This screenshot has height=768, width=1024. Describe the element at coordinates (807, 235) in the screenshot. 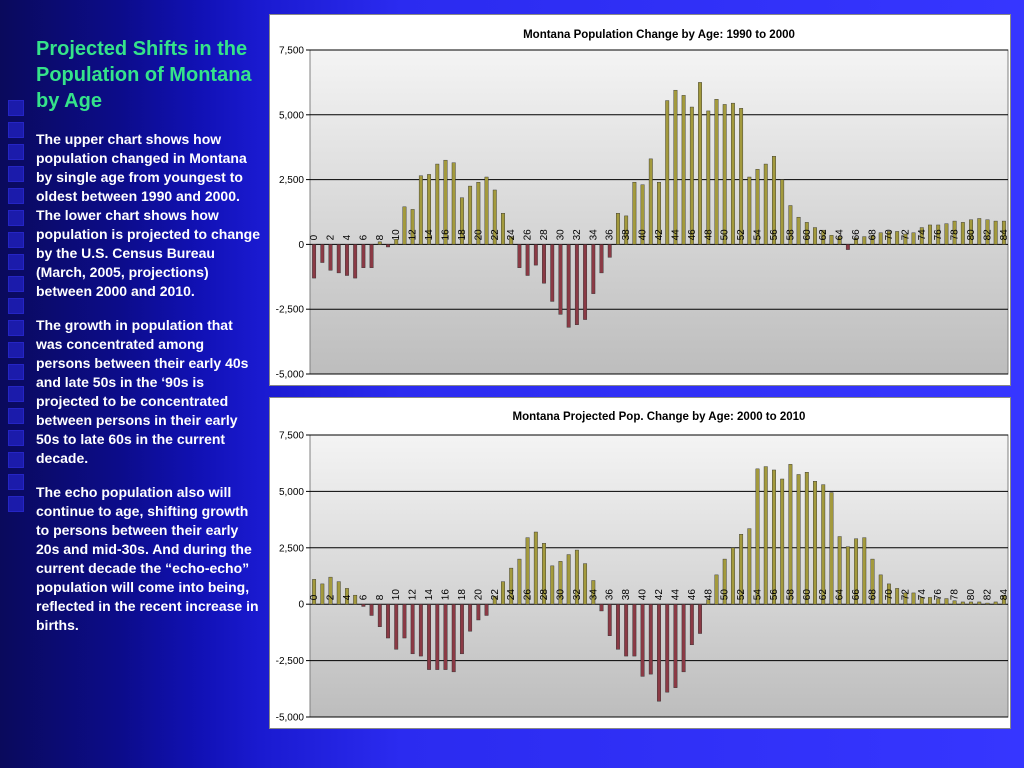

I see `x-tick-label: 60` at that location.